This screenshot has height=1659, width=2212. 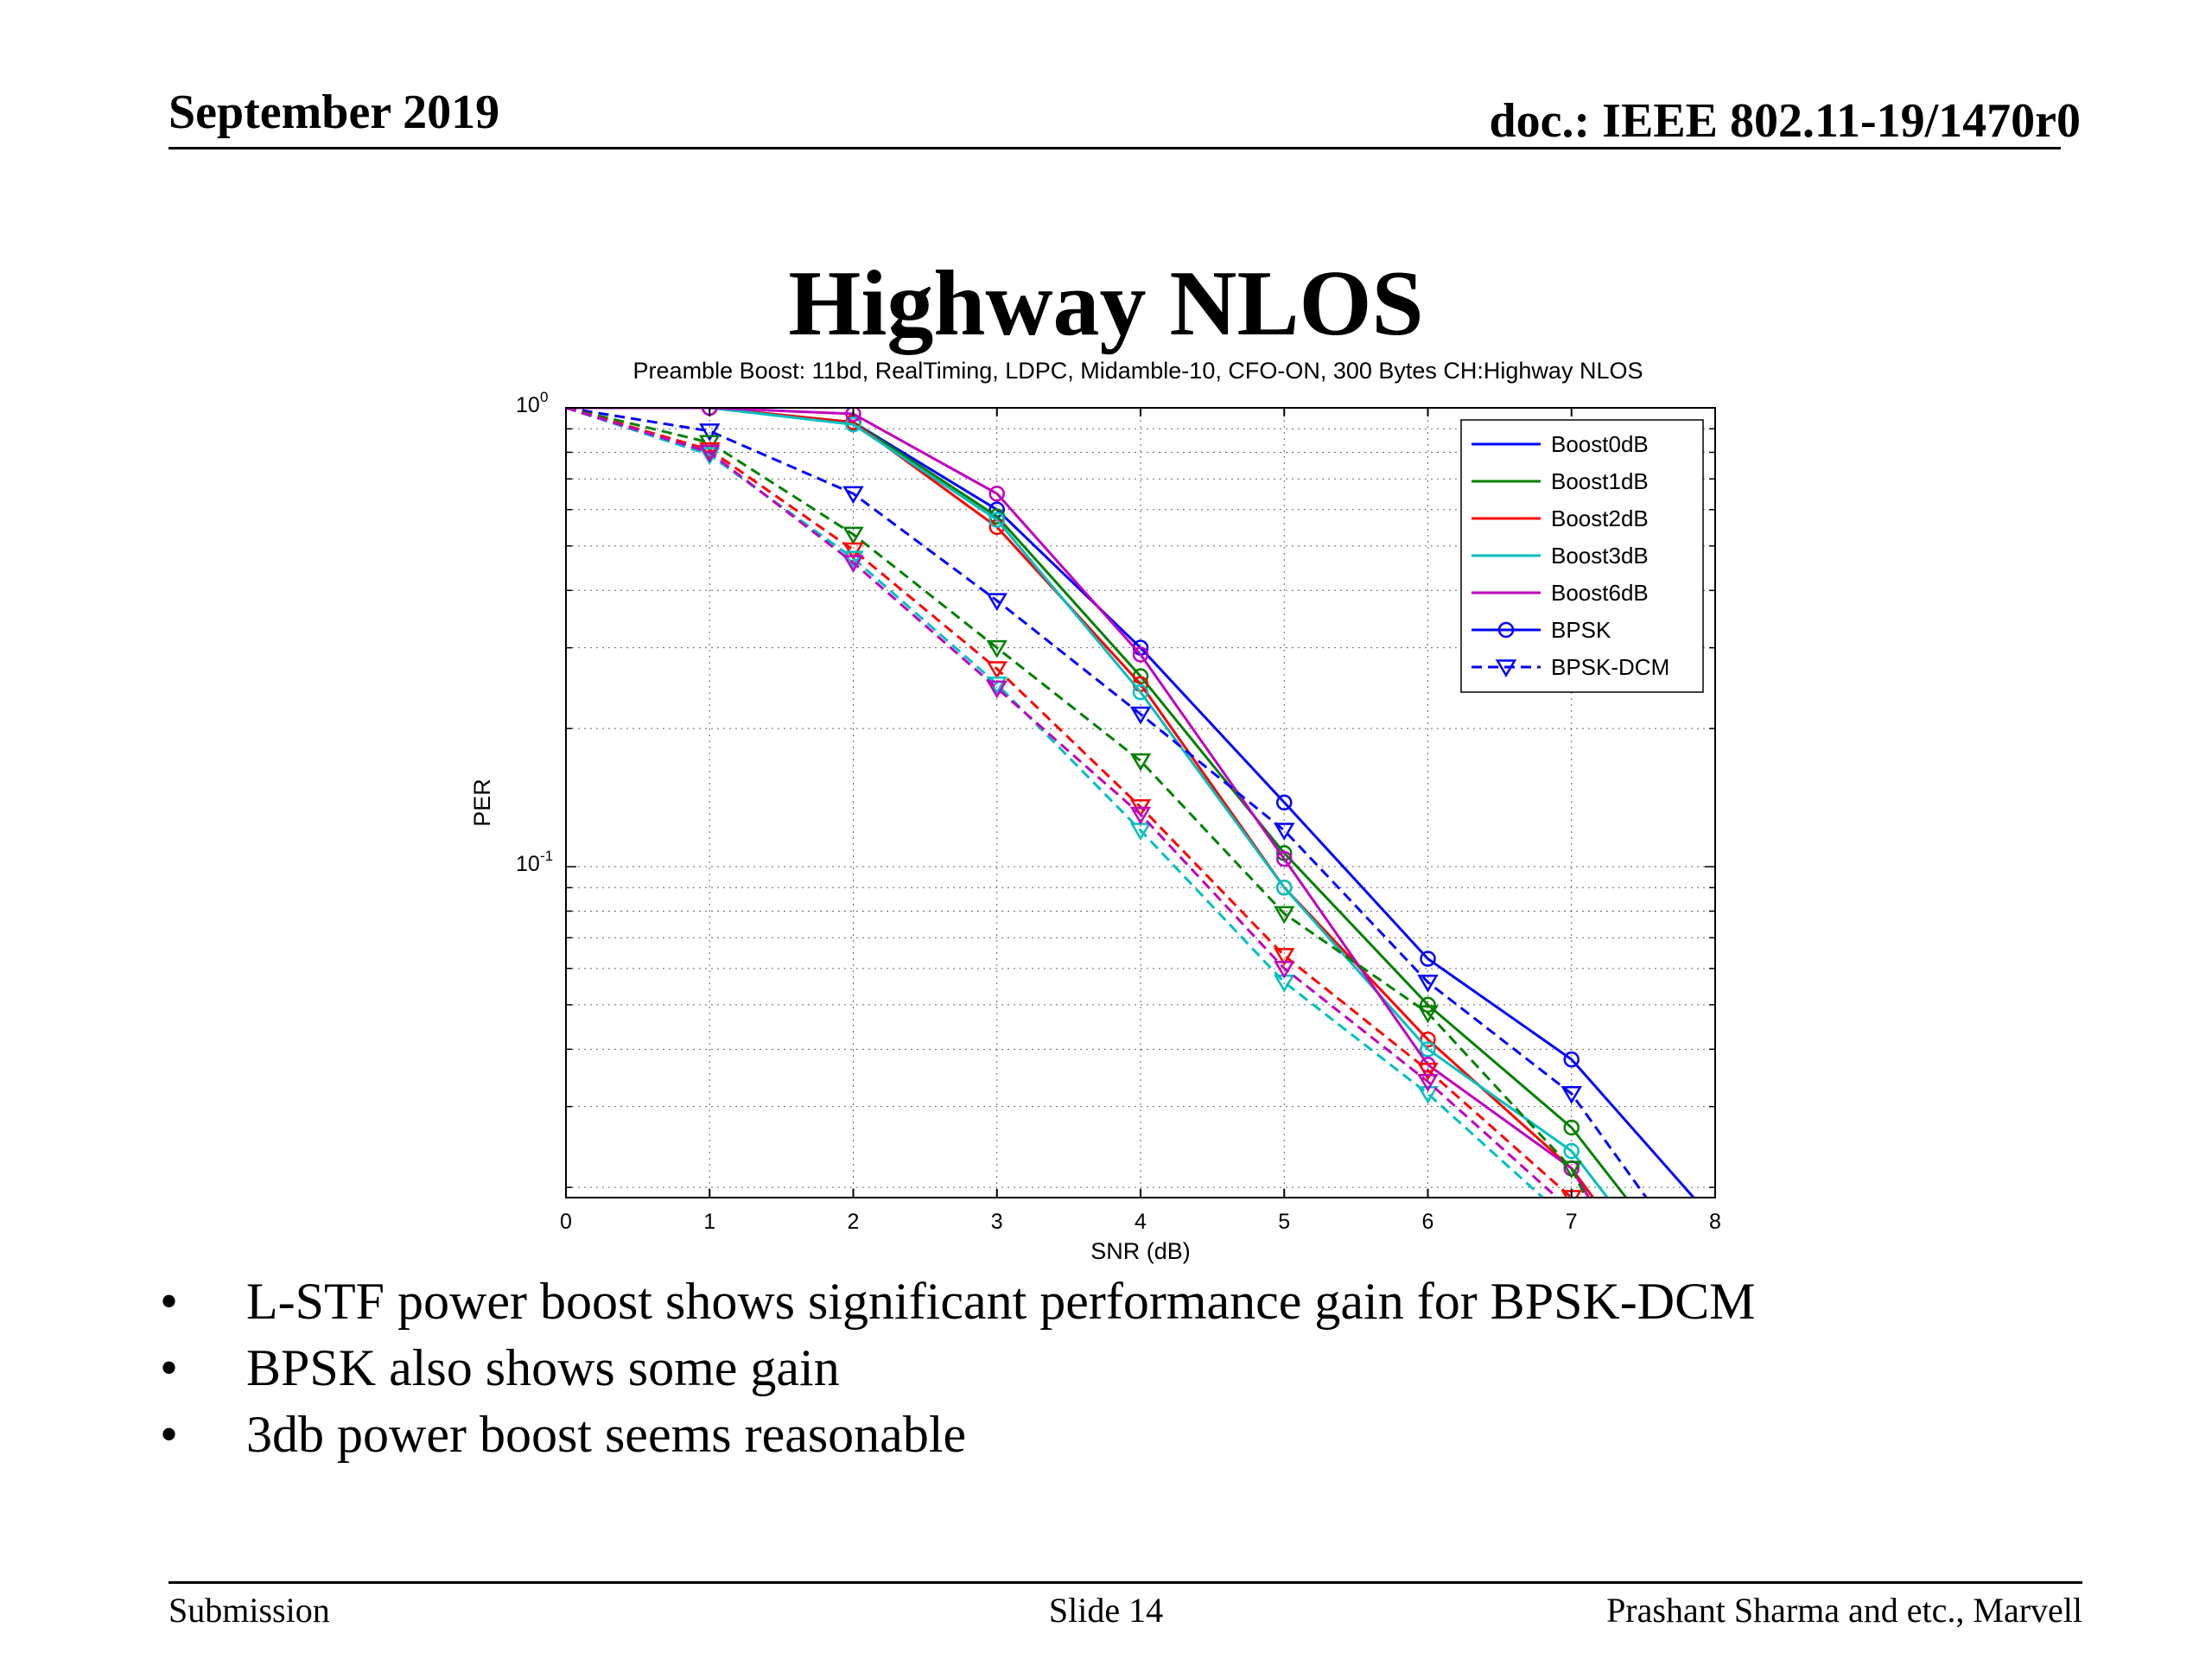 I want to click on legend-label: Boost0dB, so click(x=1600, y=444).